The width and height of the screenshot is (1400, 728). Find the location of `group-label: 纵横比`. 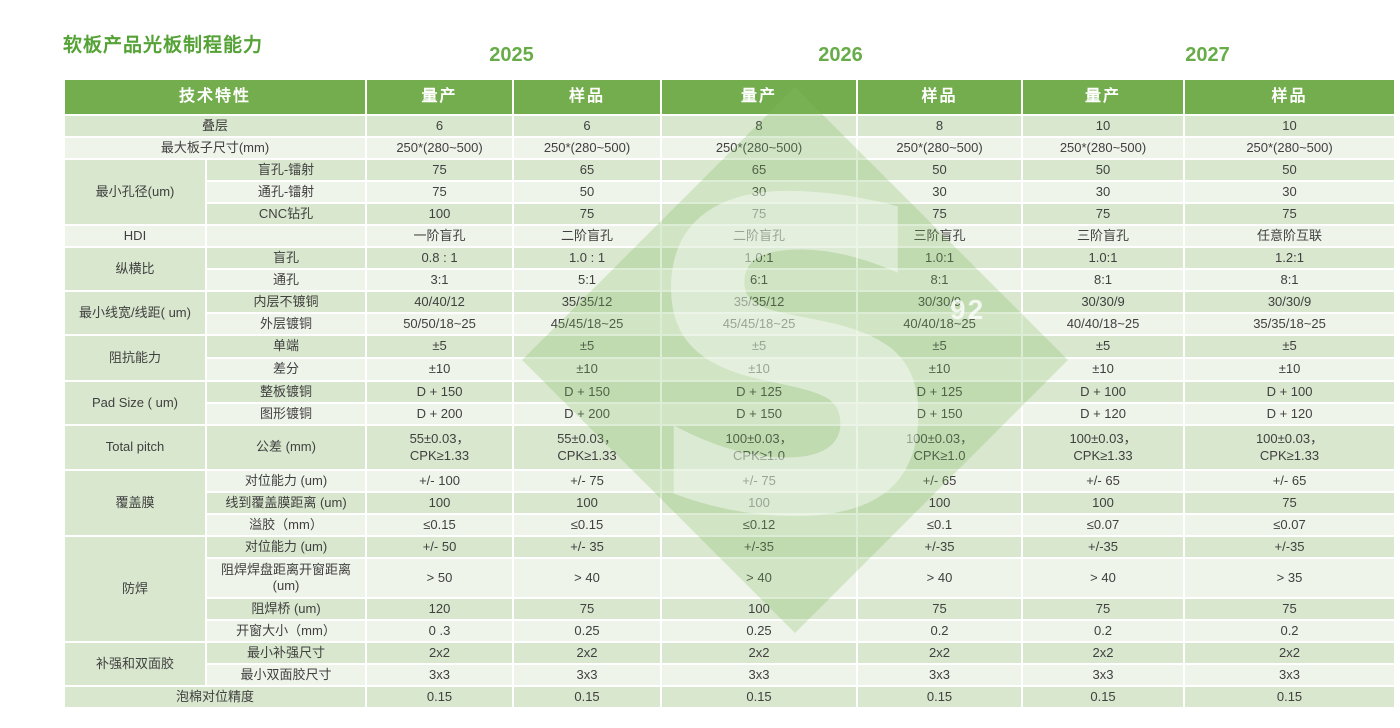

group-label: 纵横比 is located at coordinates (135, 269).